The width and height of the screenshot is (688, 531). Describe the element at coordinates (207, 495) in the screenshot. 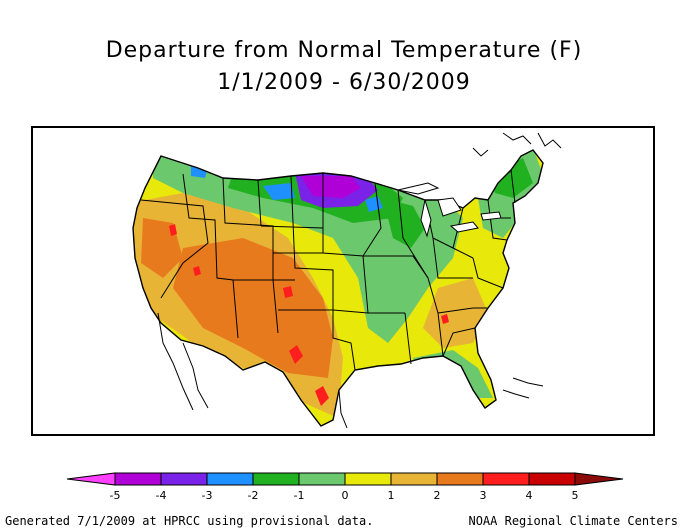

I see `legend-tick-label: -3` at that location.